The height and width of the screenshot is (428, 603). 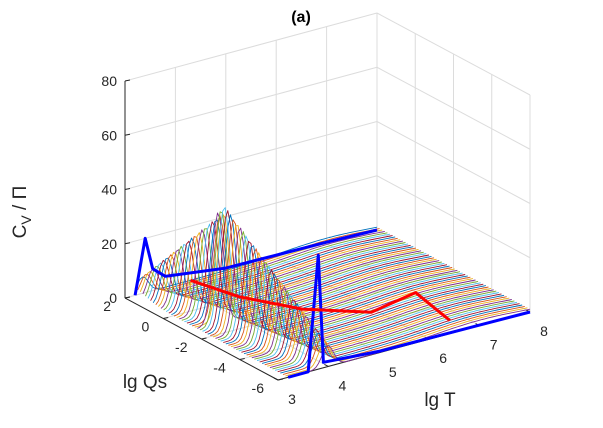 What do you see at coordinates (181, 347) in the screenshot?
I see `y-tick-label: -2` at bounding box center [181, 347].